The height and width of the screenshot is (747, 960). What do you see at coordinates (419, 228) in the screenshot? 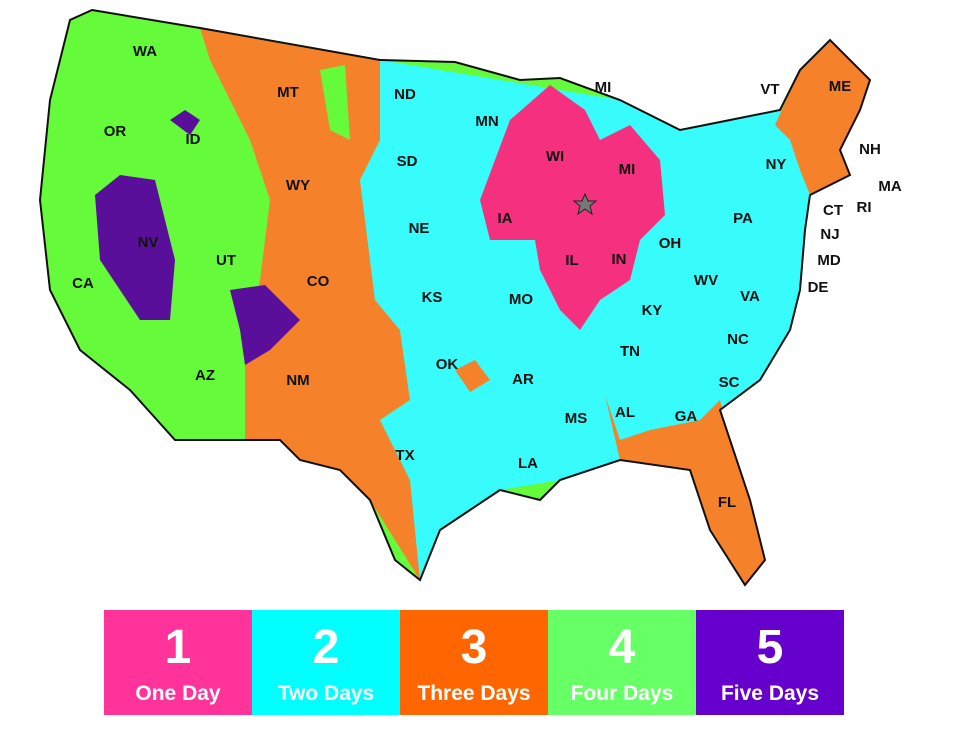
I see `state-label-ne: NE` at bounding box center [419, 228].